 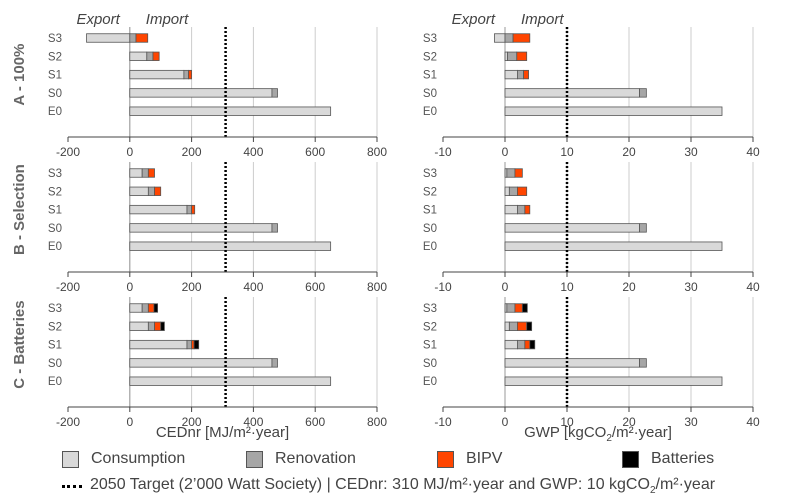 What do you see at coordinates (156, 308) in the screenshot?
I see `bar-s3-batteries` at bounding box center [156, 308].